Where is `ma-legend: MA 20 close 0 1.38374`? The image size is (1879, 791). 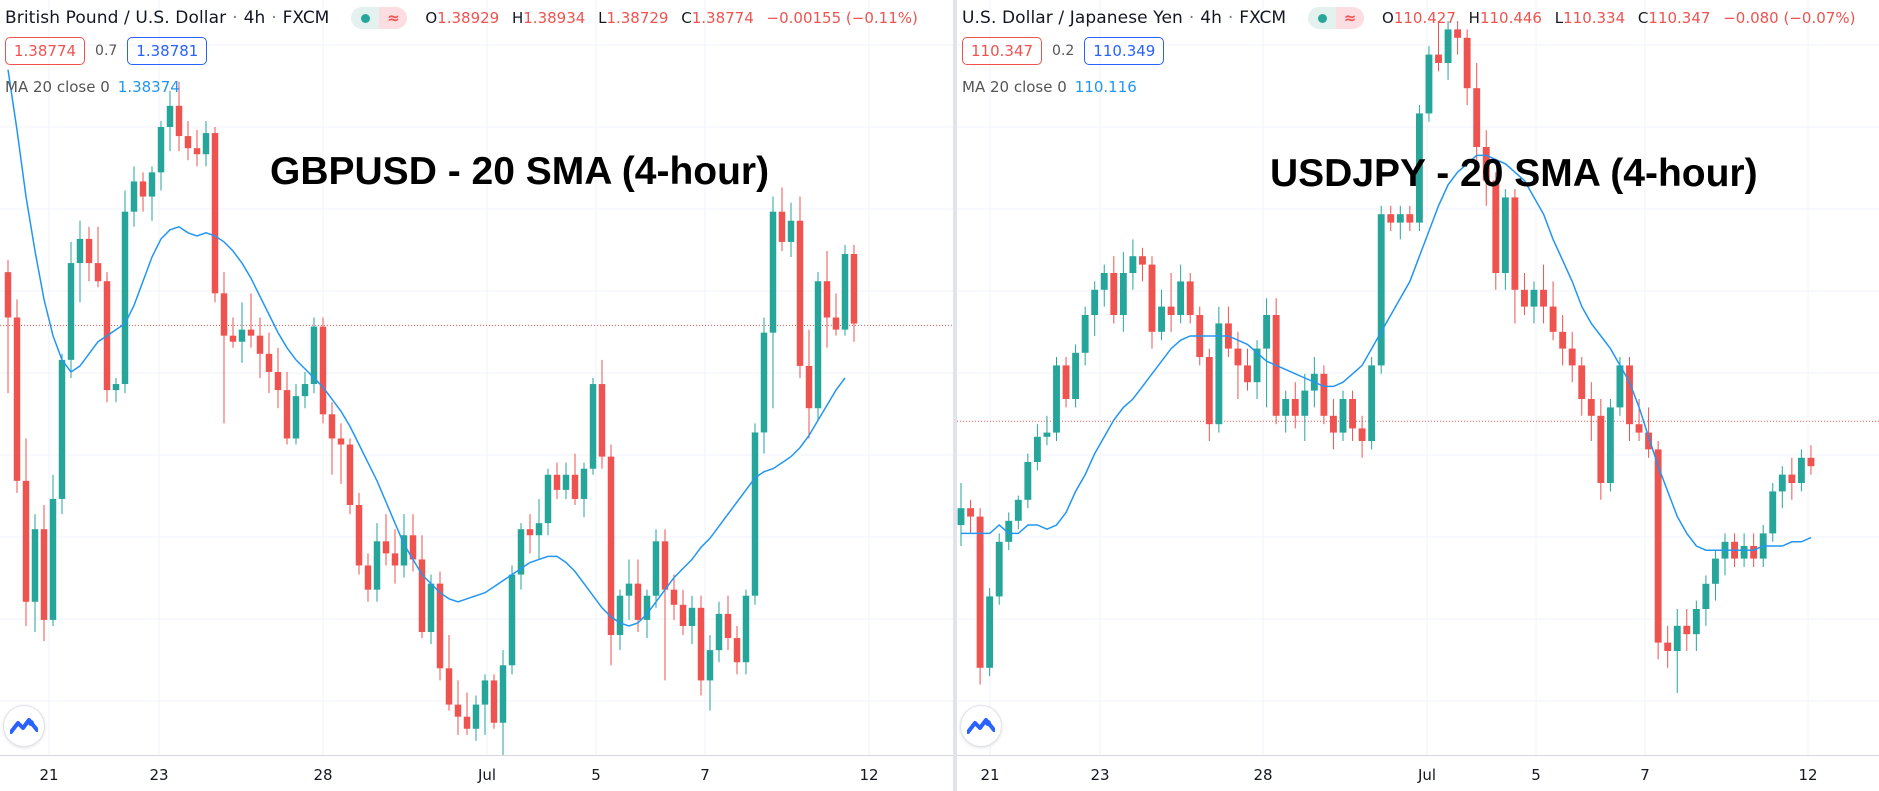 ma-legend: MA 20 close 0 1.38374 is located at coordinates (92, 87).